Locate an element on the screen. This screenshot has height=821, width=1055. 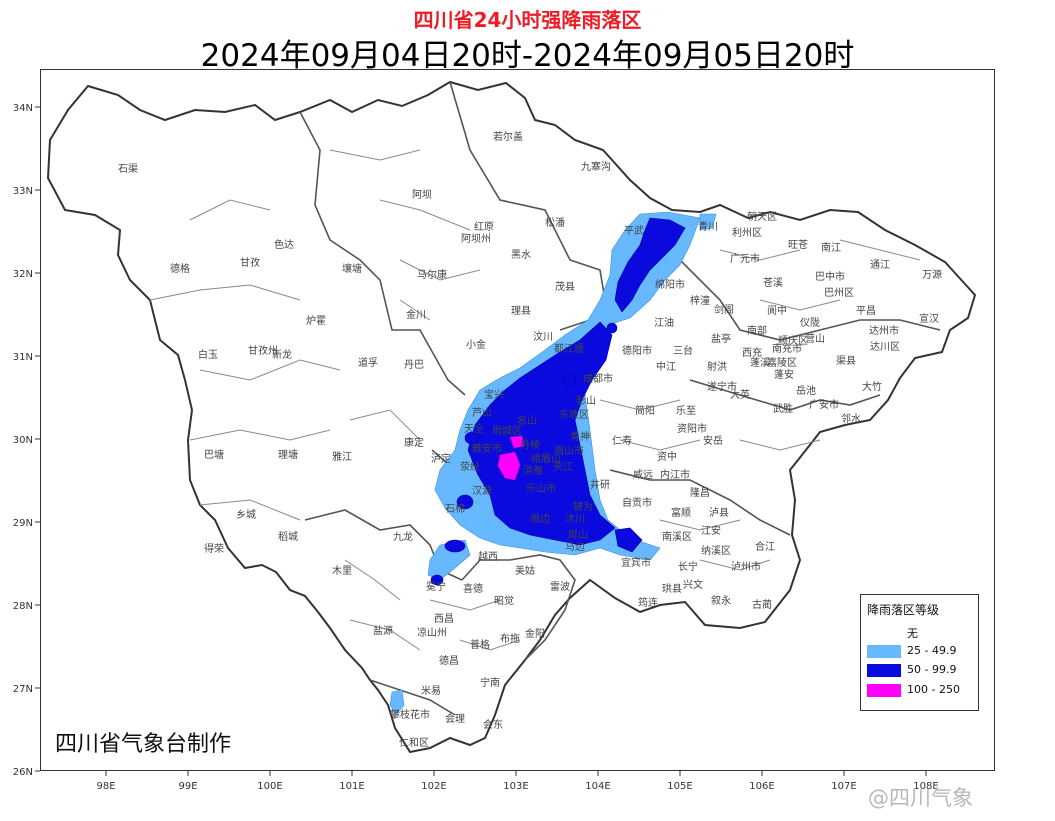
place-label: 乡城 is located at coordinates (246, 515).